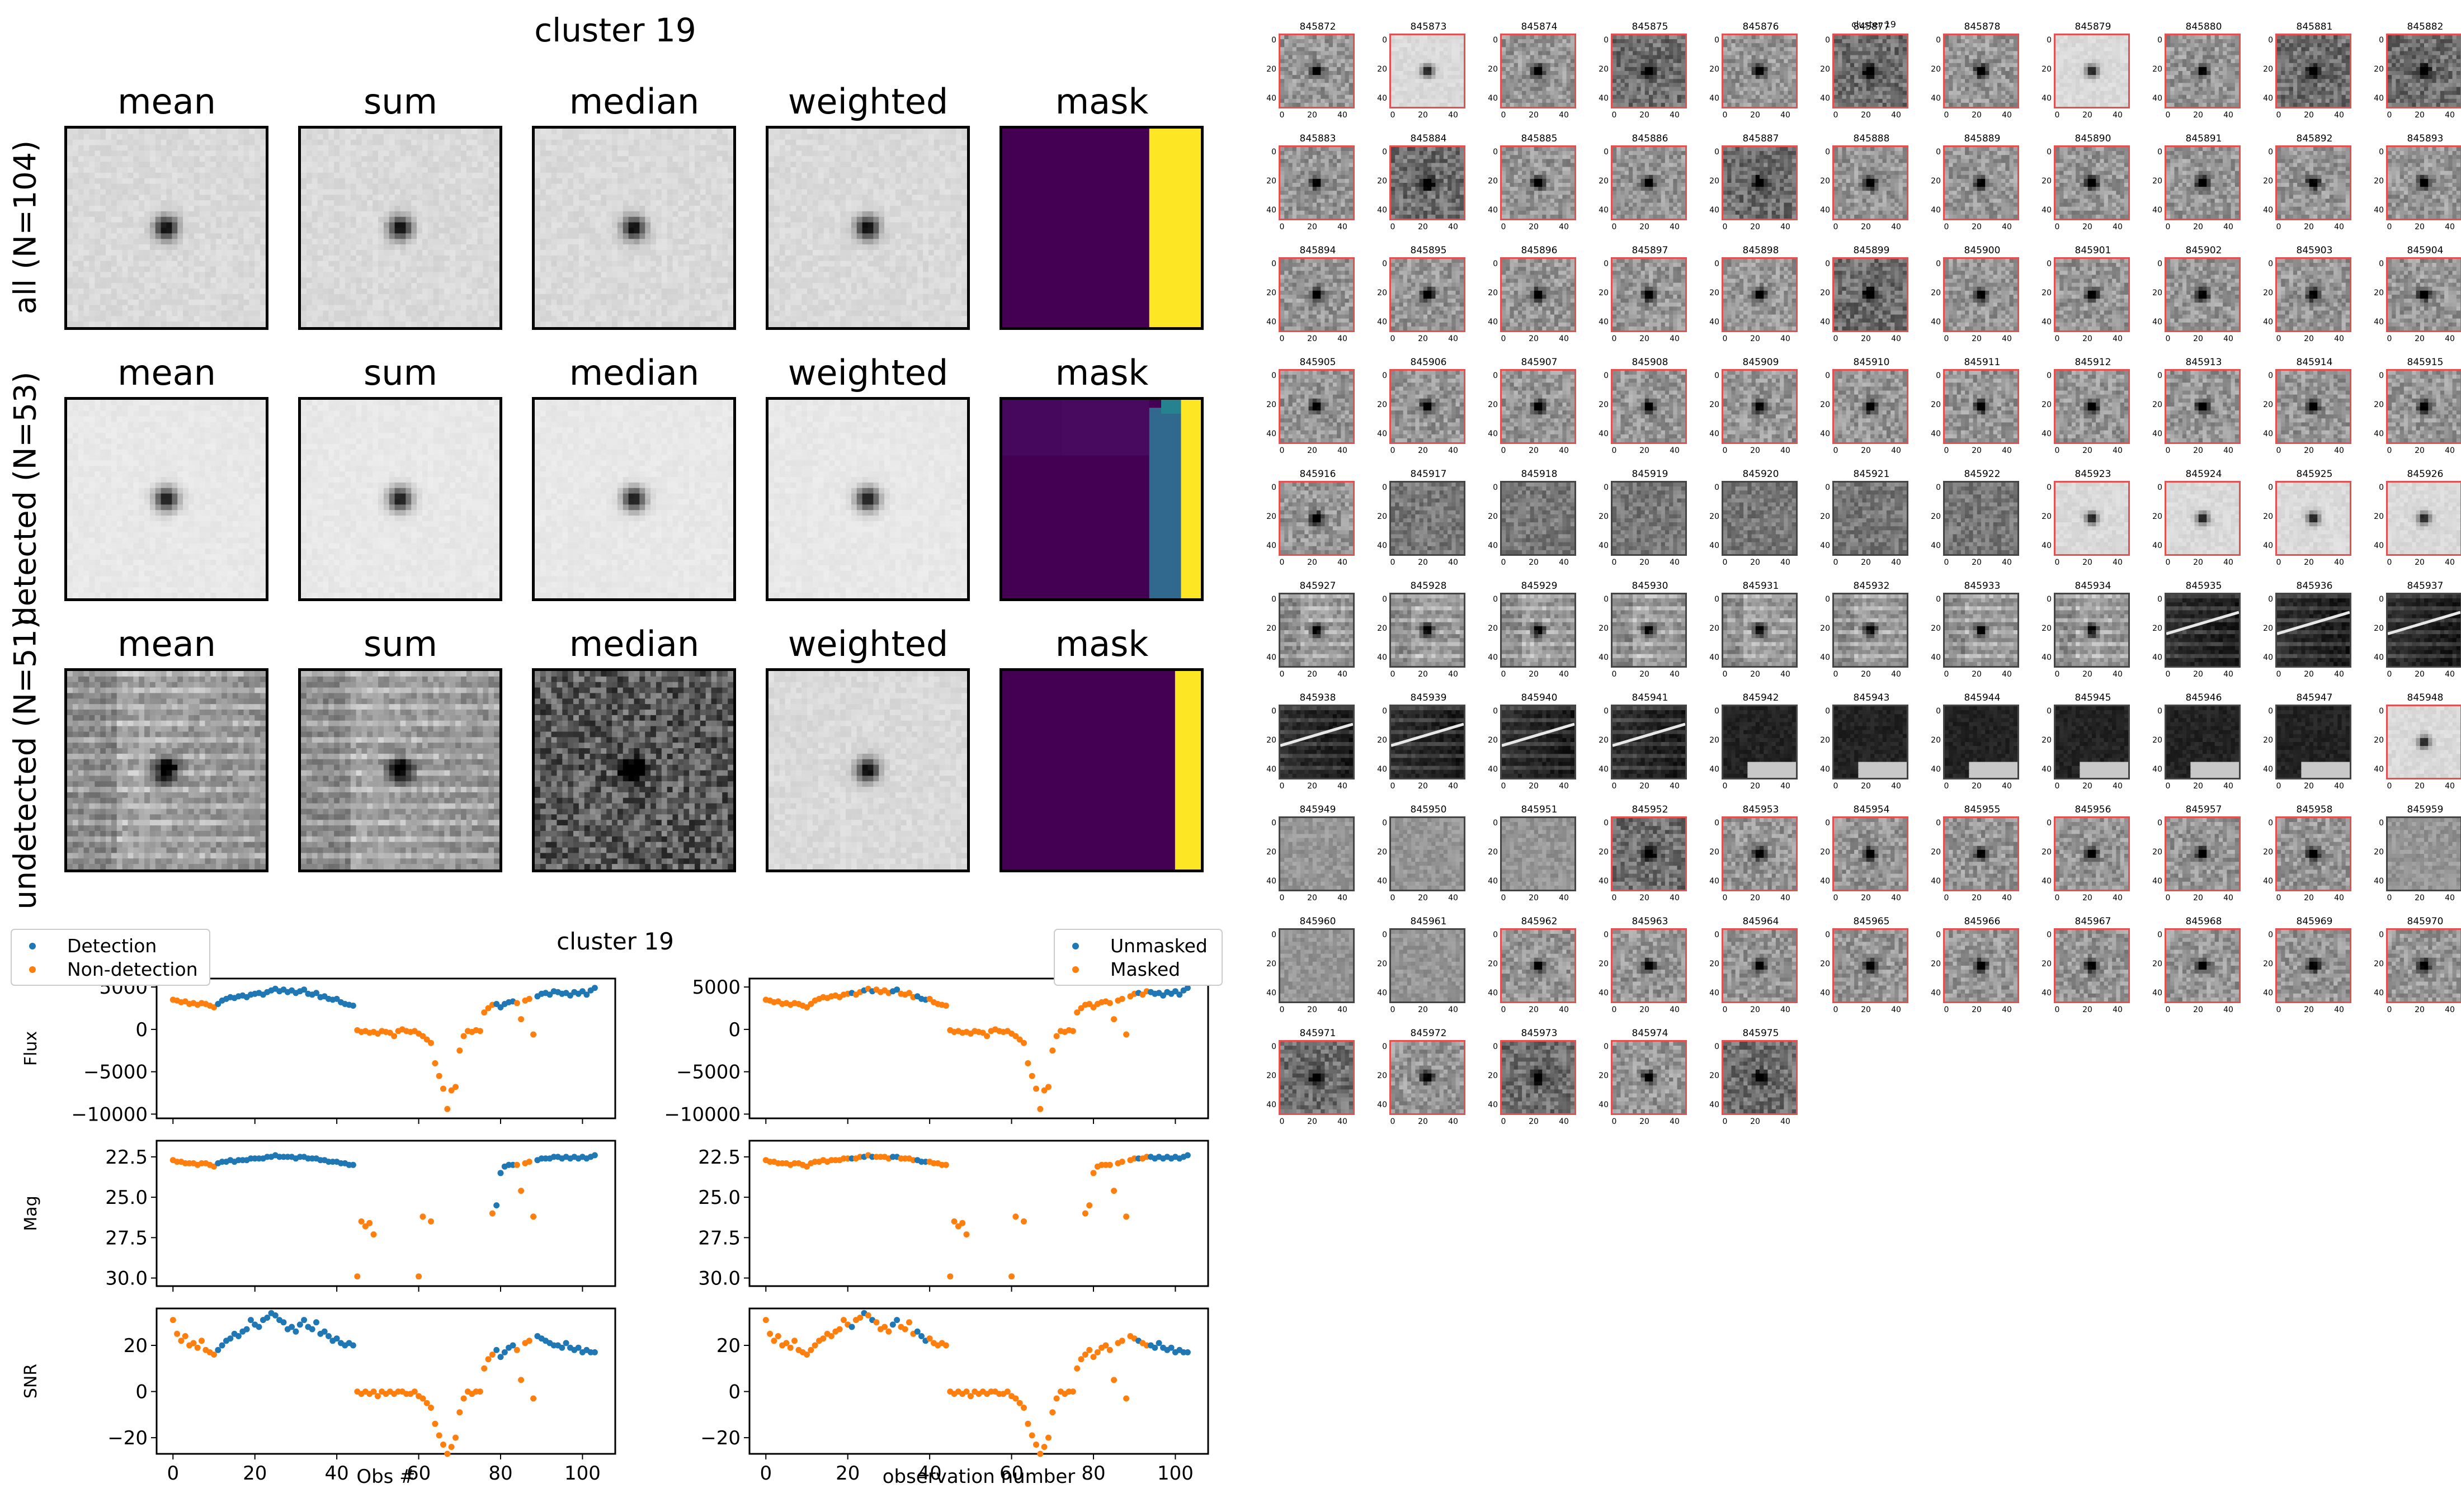 This screenshot has width=2461, height=1512. What do you see at coordinates (1650, 586) in the screenshot?
I see `thumbnail-id: 845930` at bounding box center [1650, 586].